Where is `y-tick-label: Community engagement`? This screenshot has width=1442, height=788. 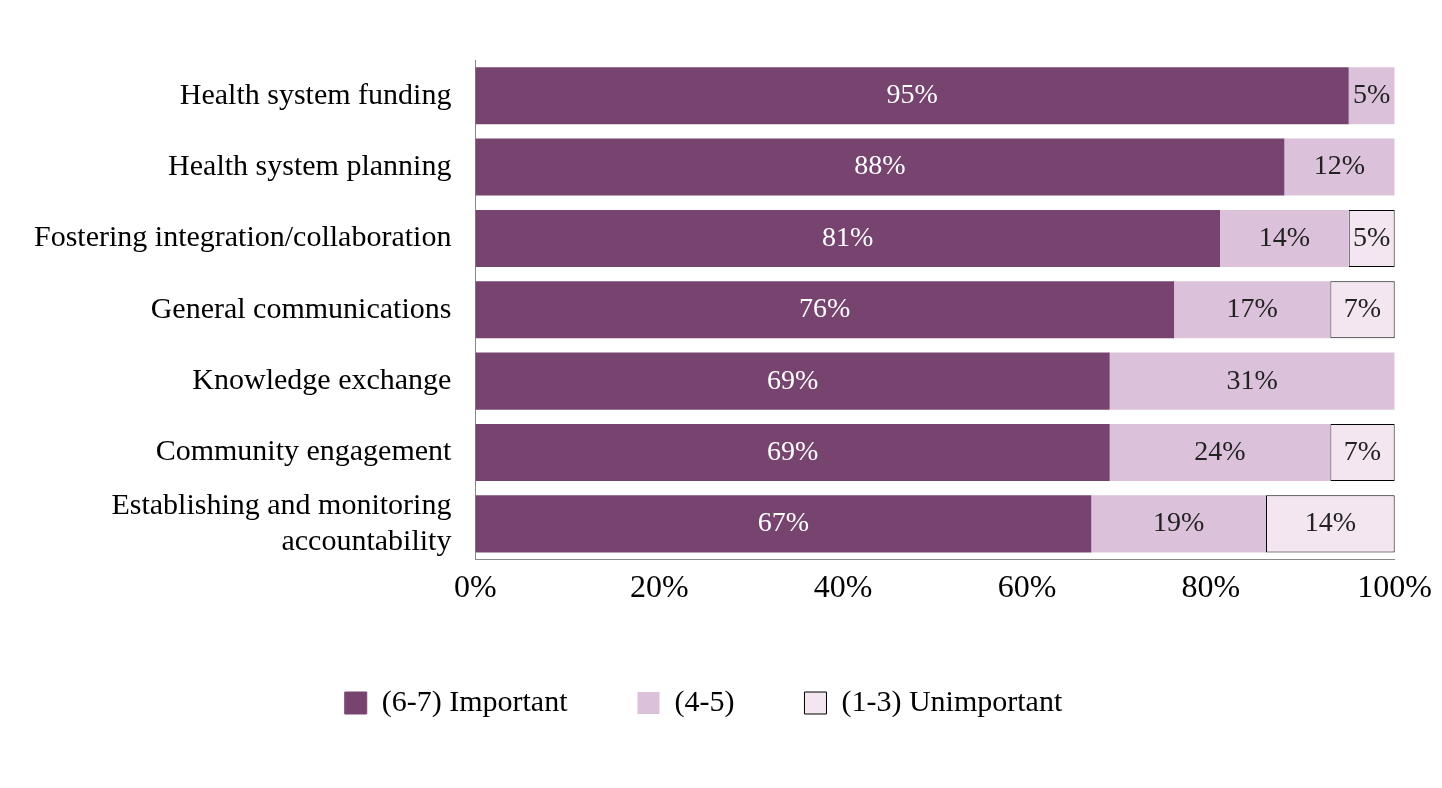
y-tick-label: Community engagement is located at coordinates (304, 450).